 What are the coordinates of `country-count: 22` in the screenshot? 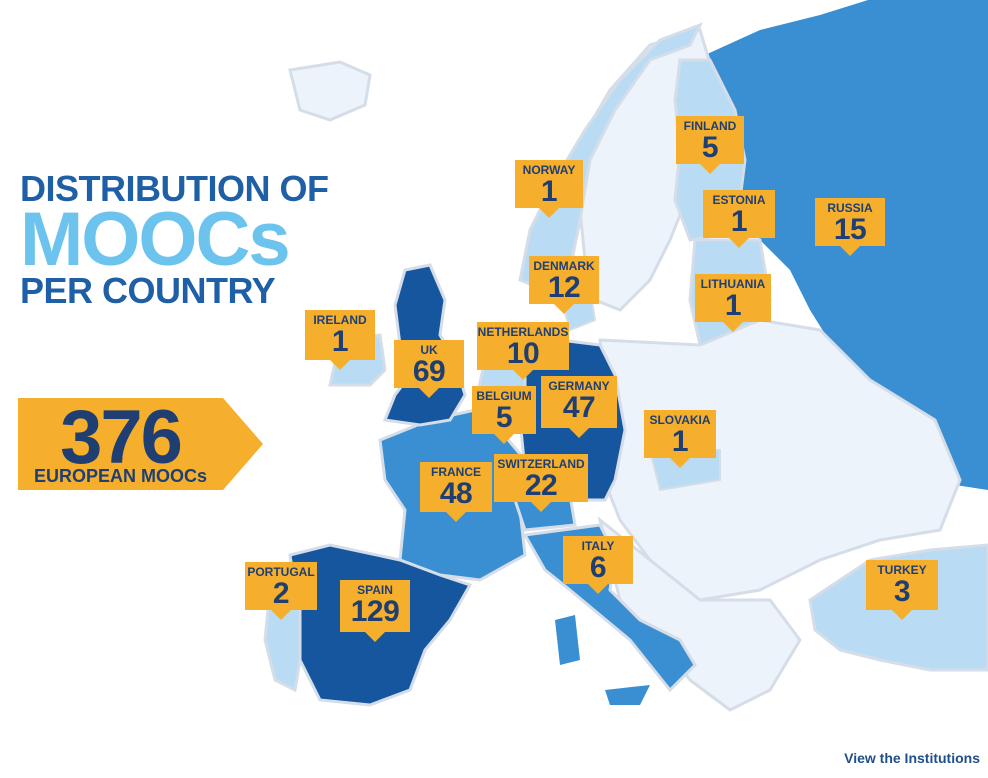 It's located at (541, 485).